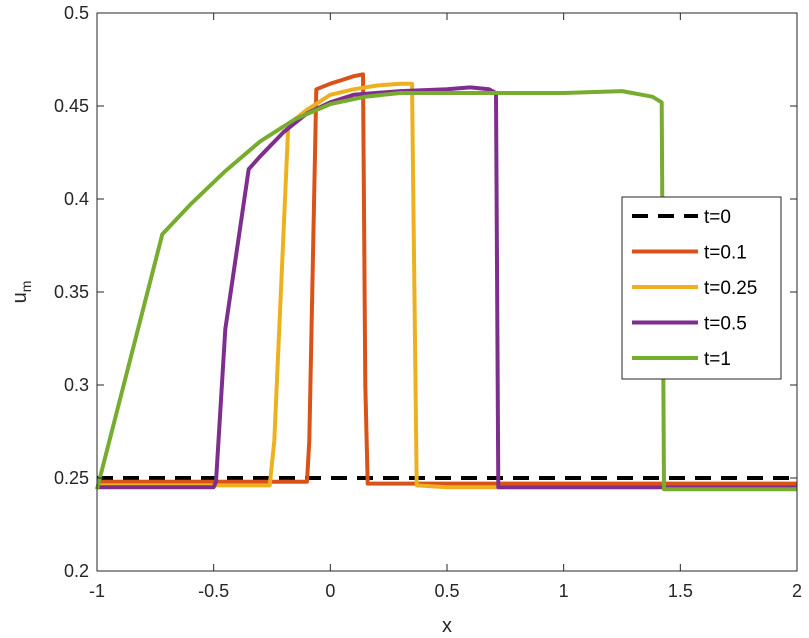 Image resolution: width=809 pixels, height=638 pixels. I want to click on y-tick-label: 0.25, so click(71, 478).